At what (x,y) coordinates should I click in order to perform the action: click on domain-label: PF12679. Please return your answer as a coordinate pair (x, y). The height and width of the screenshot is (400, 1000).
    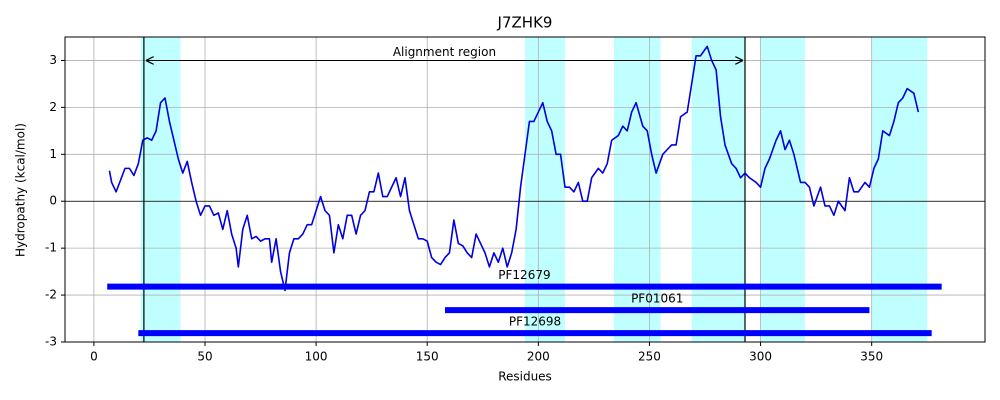
    Looking at the image, I should click on (524, 275).